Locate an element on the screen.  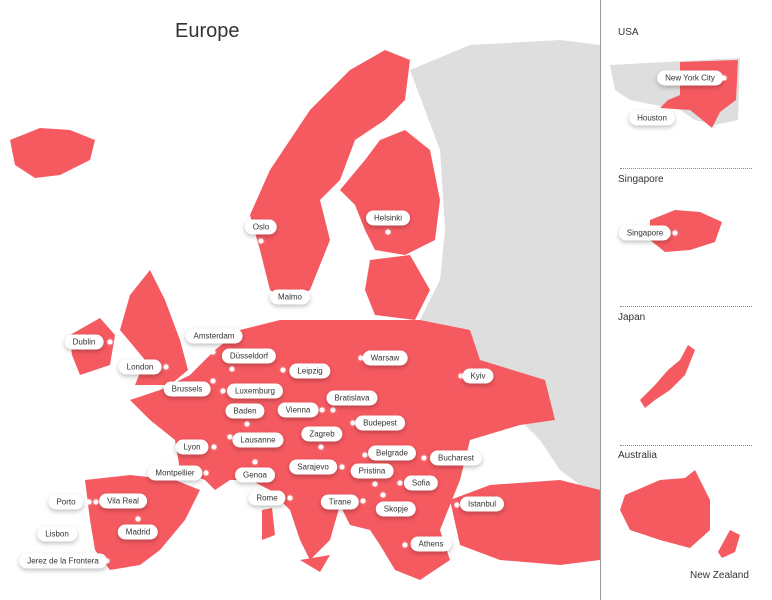
inset-title-singapore: Singapore is located at coordinates (641, 179).